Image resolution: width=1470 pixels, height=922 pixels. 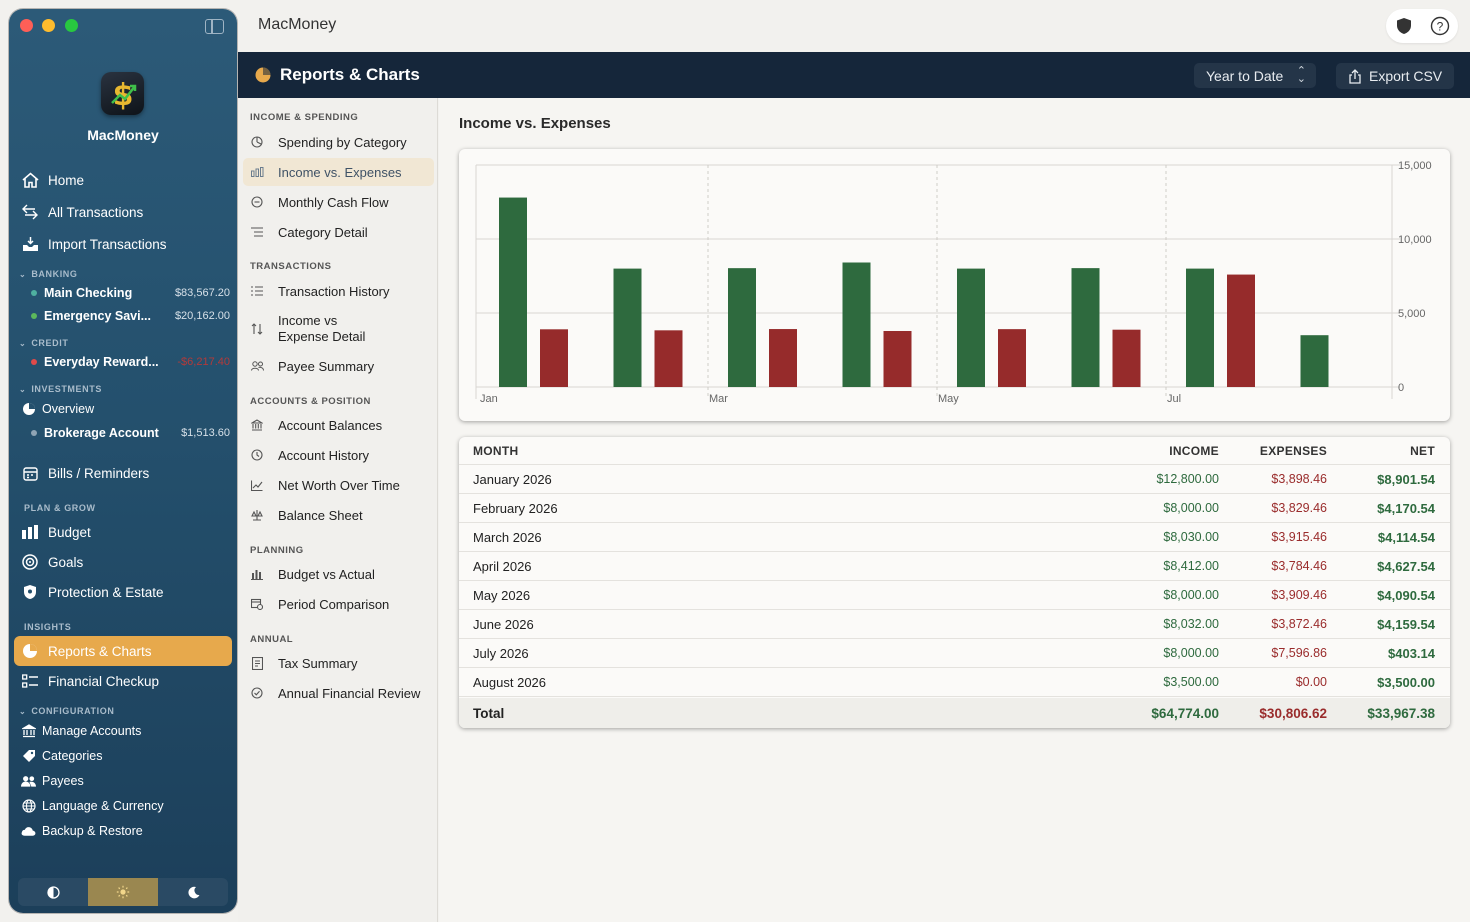 What do you see at coordinates (123, 244) in the screenshot?
I see `sidebar-item-import-transactions: Import Transactions` at bounding box center [123, 244].